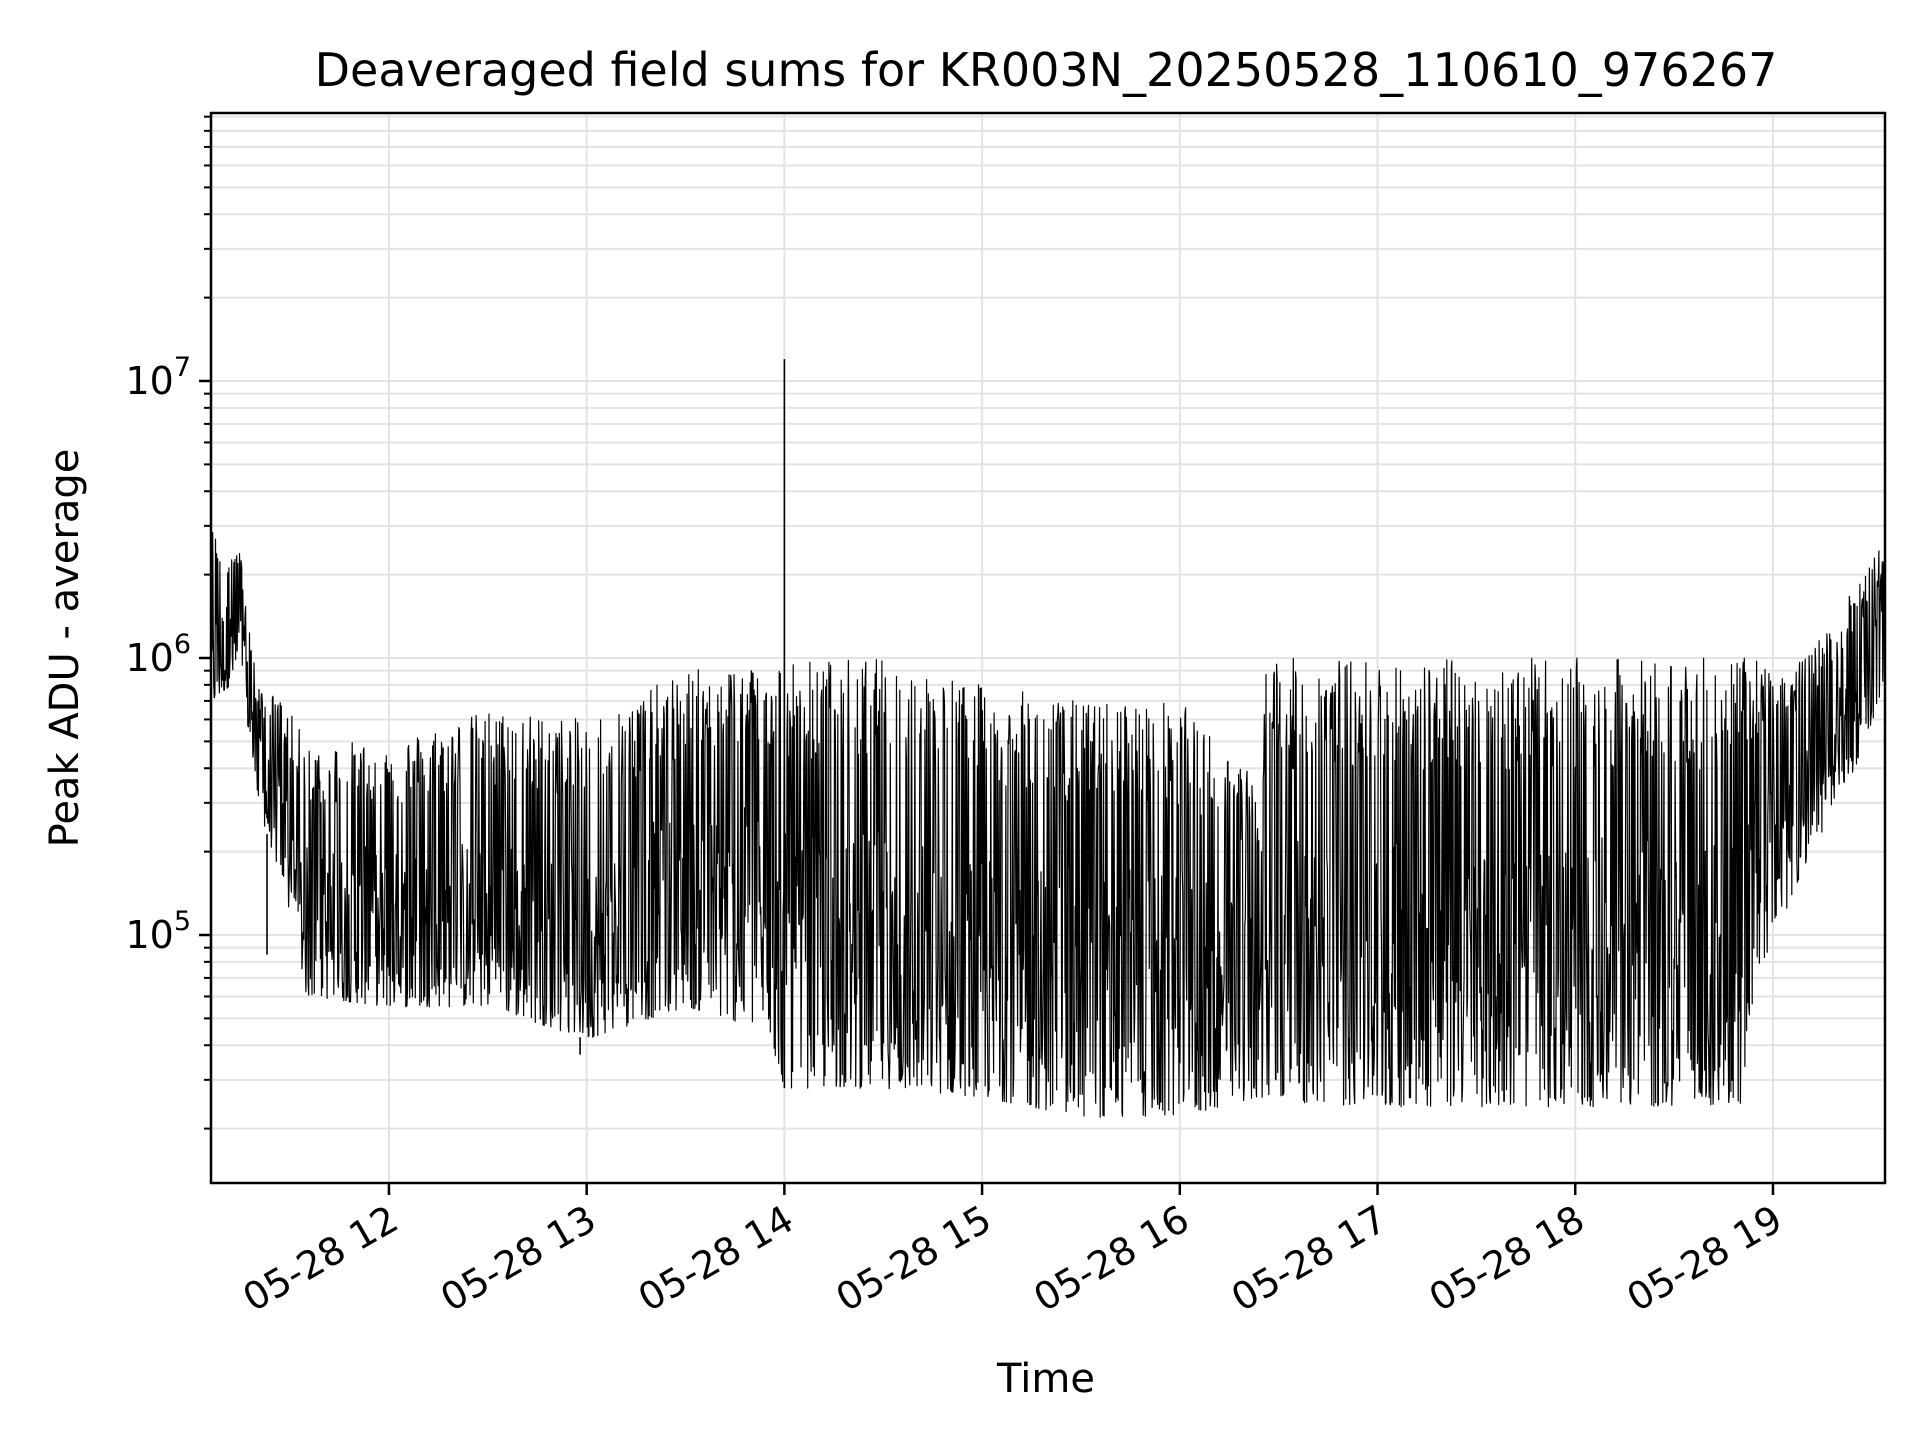  I want to click on y-axis-label: Peak ADU - average, so click(65, 648).